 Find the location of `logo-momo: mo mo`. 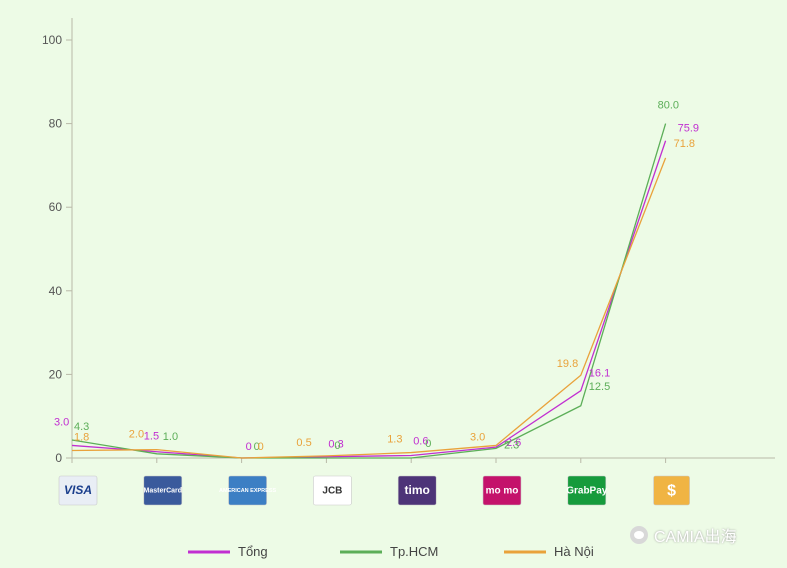

logo-momo: mo mo is located at coordinates (502, 490).